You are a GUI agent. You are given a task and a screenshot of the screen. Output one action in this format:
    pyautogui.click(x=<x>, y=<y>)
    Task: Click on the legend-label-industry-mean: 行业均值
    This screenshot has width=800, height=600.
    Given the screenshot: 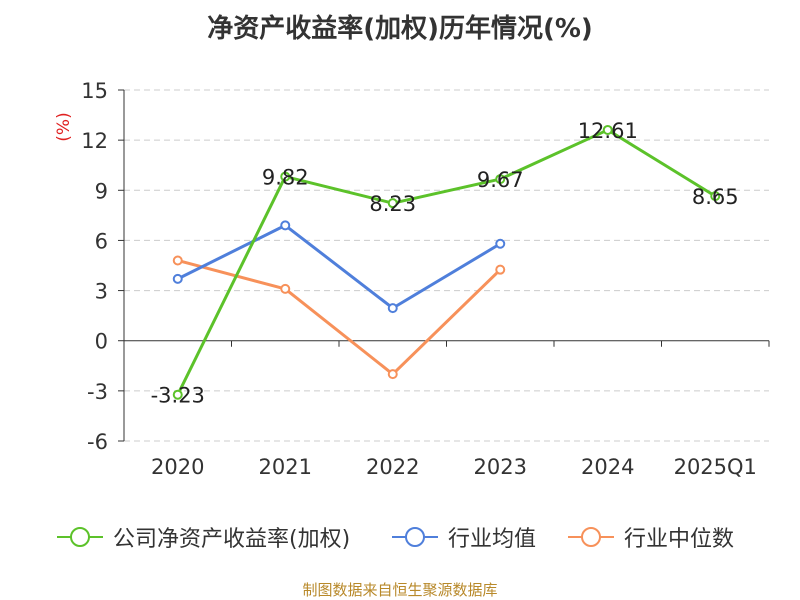 What is the action you would take?
    pyautogui.click(x=492, y=539)
    